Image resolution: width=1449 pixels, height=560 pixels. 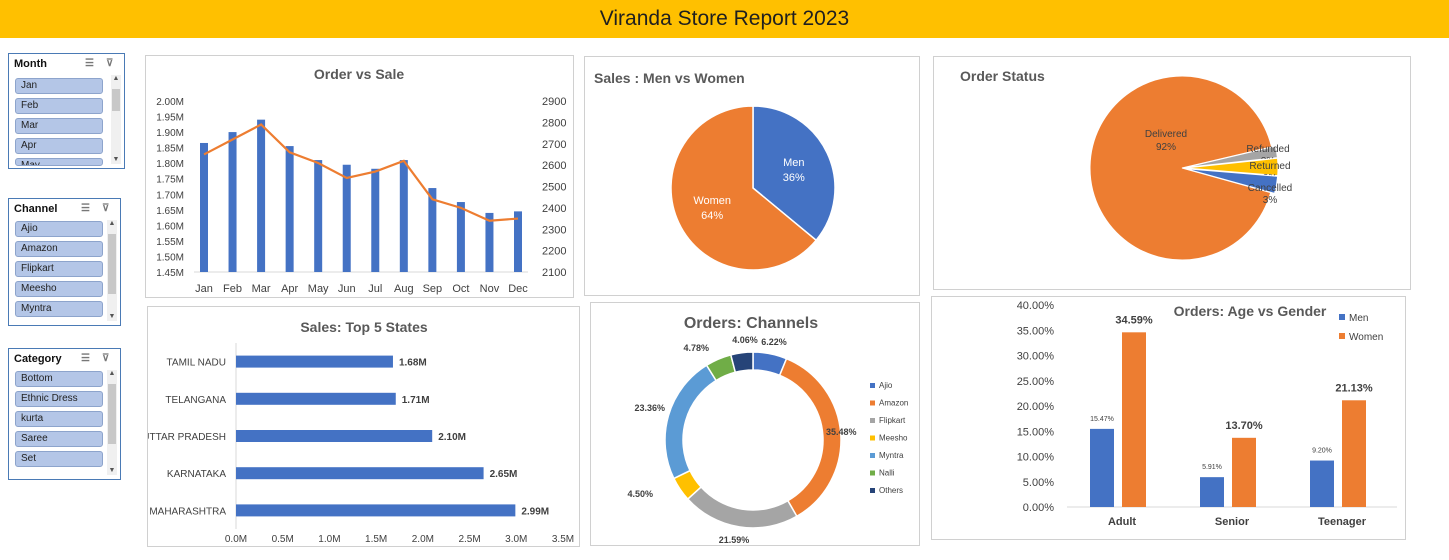 What do you see at coordinates (59, 269) in the screenshot?
I see `slicer-item: Flipkart` at bounding box center [59, 269].